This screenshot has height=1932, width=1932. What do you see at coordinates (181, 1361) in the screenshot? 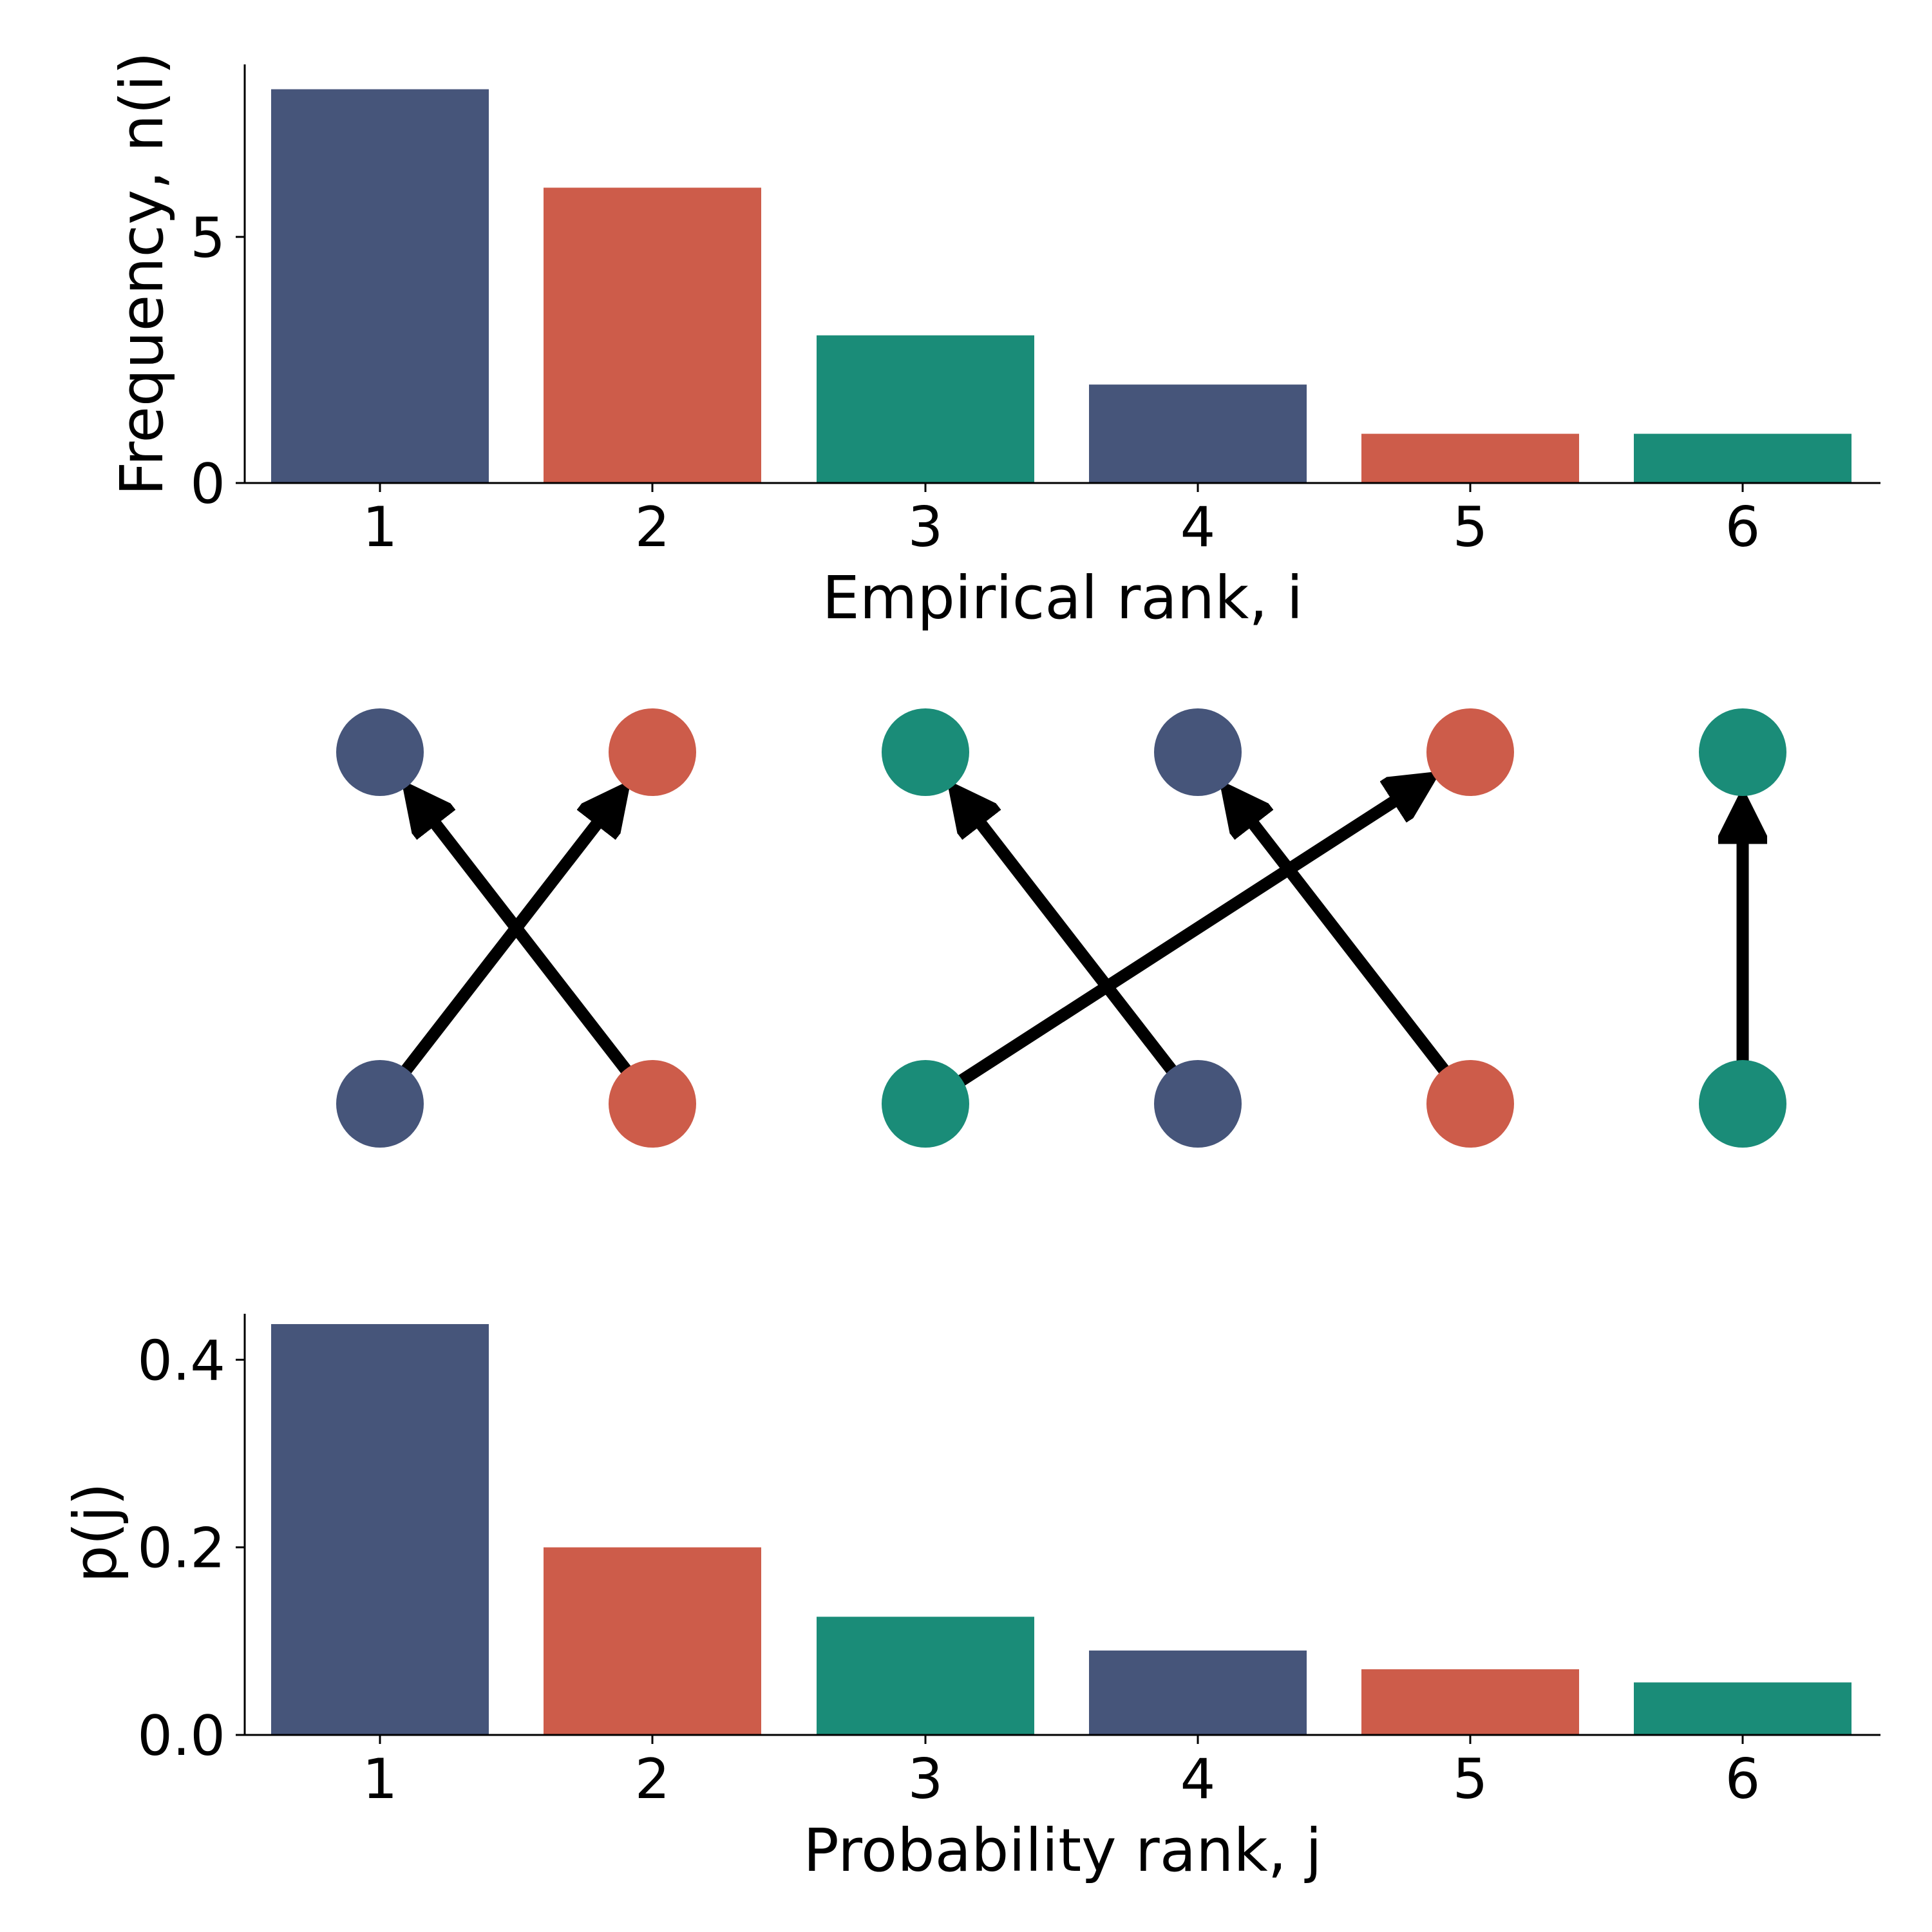
I see `y-tick-label: 0.4` at bounding box center [181, 1361].